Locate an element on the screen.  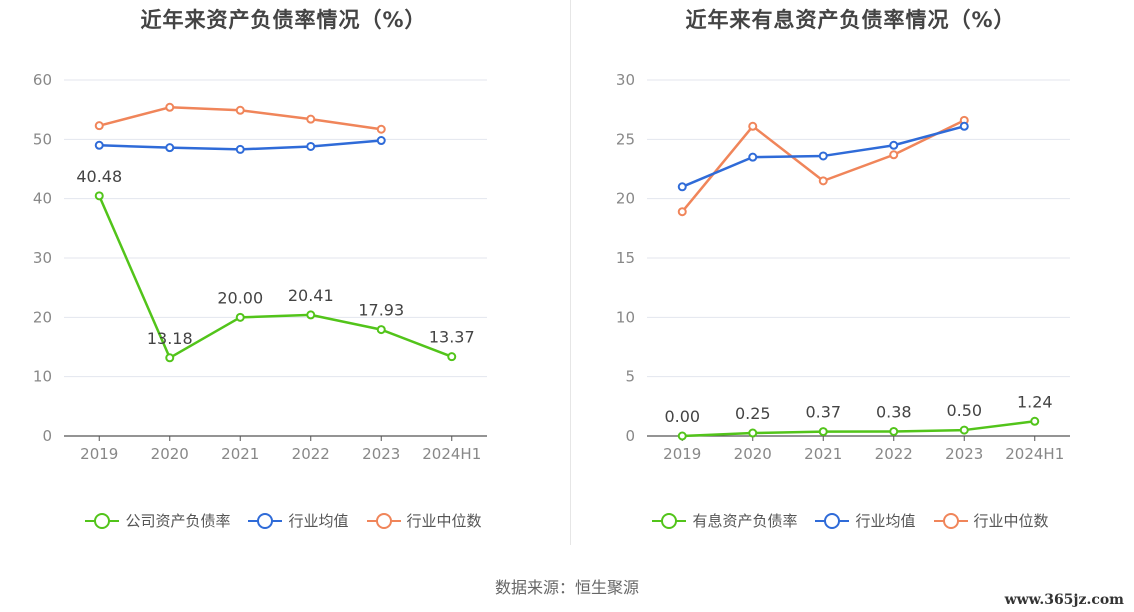
data-source: 数据来源：恒生聚源 is located at coordinates (566, 587).